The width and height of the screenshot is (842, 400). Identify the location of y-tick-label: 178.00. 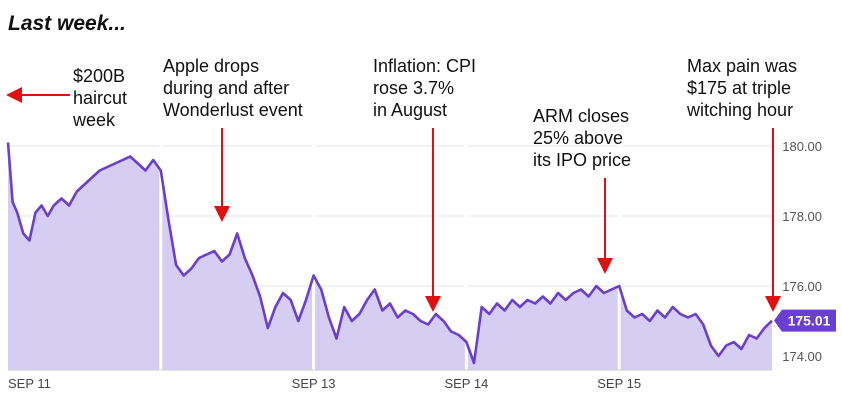
(802, 216).